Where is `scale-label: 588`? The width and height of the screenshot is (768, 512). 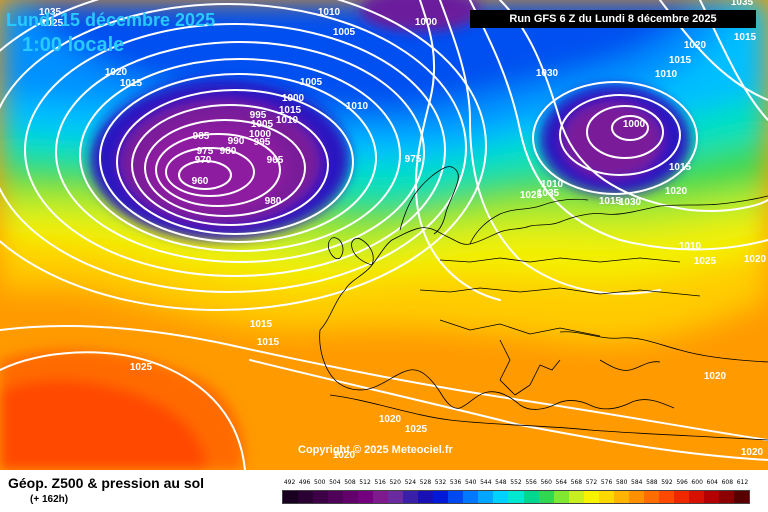 scale-label: 588 is located at coordinates (652, 482).